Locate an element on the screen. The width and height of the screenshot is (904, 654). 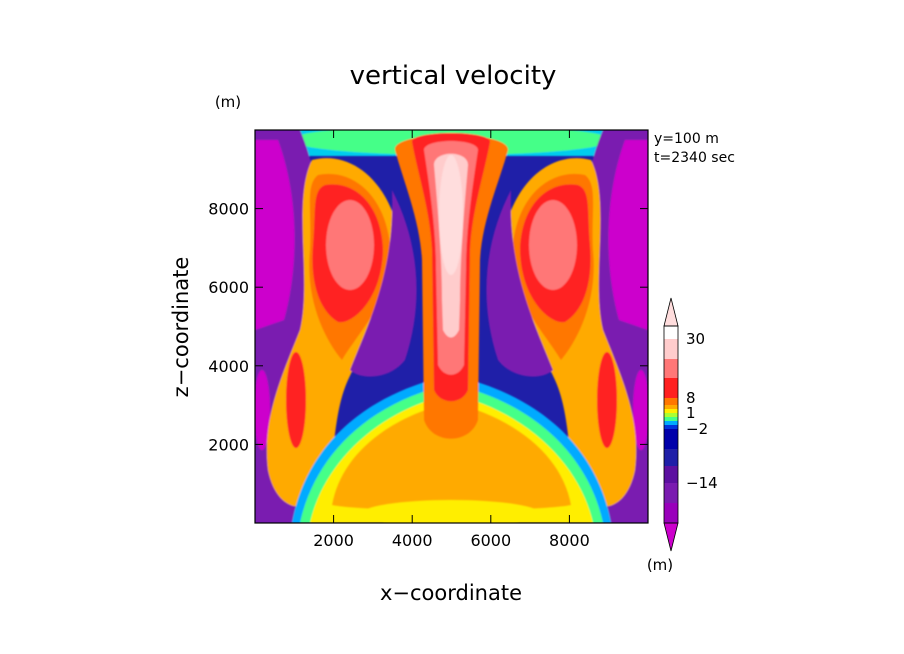
contour-right-low-red is located at coordinates (607, 400).